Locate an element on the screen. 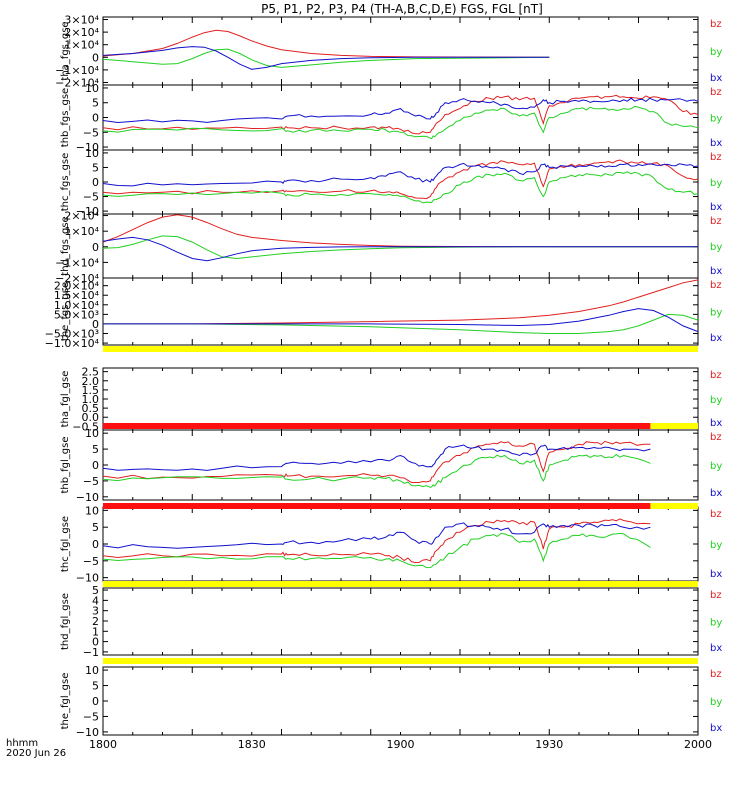 Image resolution: width=750 pixels, height=800 pixels. panel-thc_fgs_gse: 105 0 −5−10 thc_fgs_gse bz by bx is located at coordinates (391, 182).